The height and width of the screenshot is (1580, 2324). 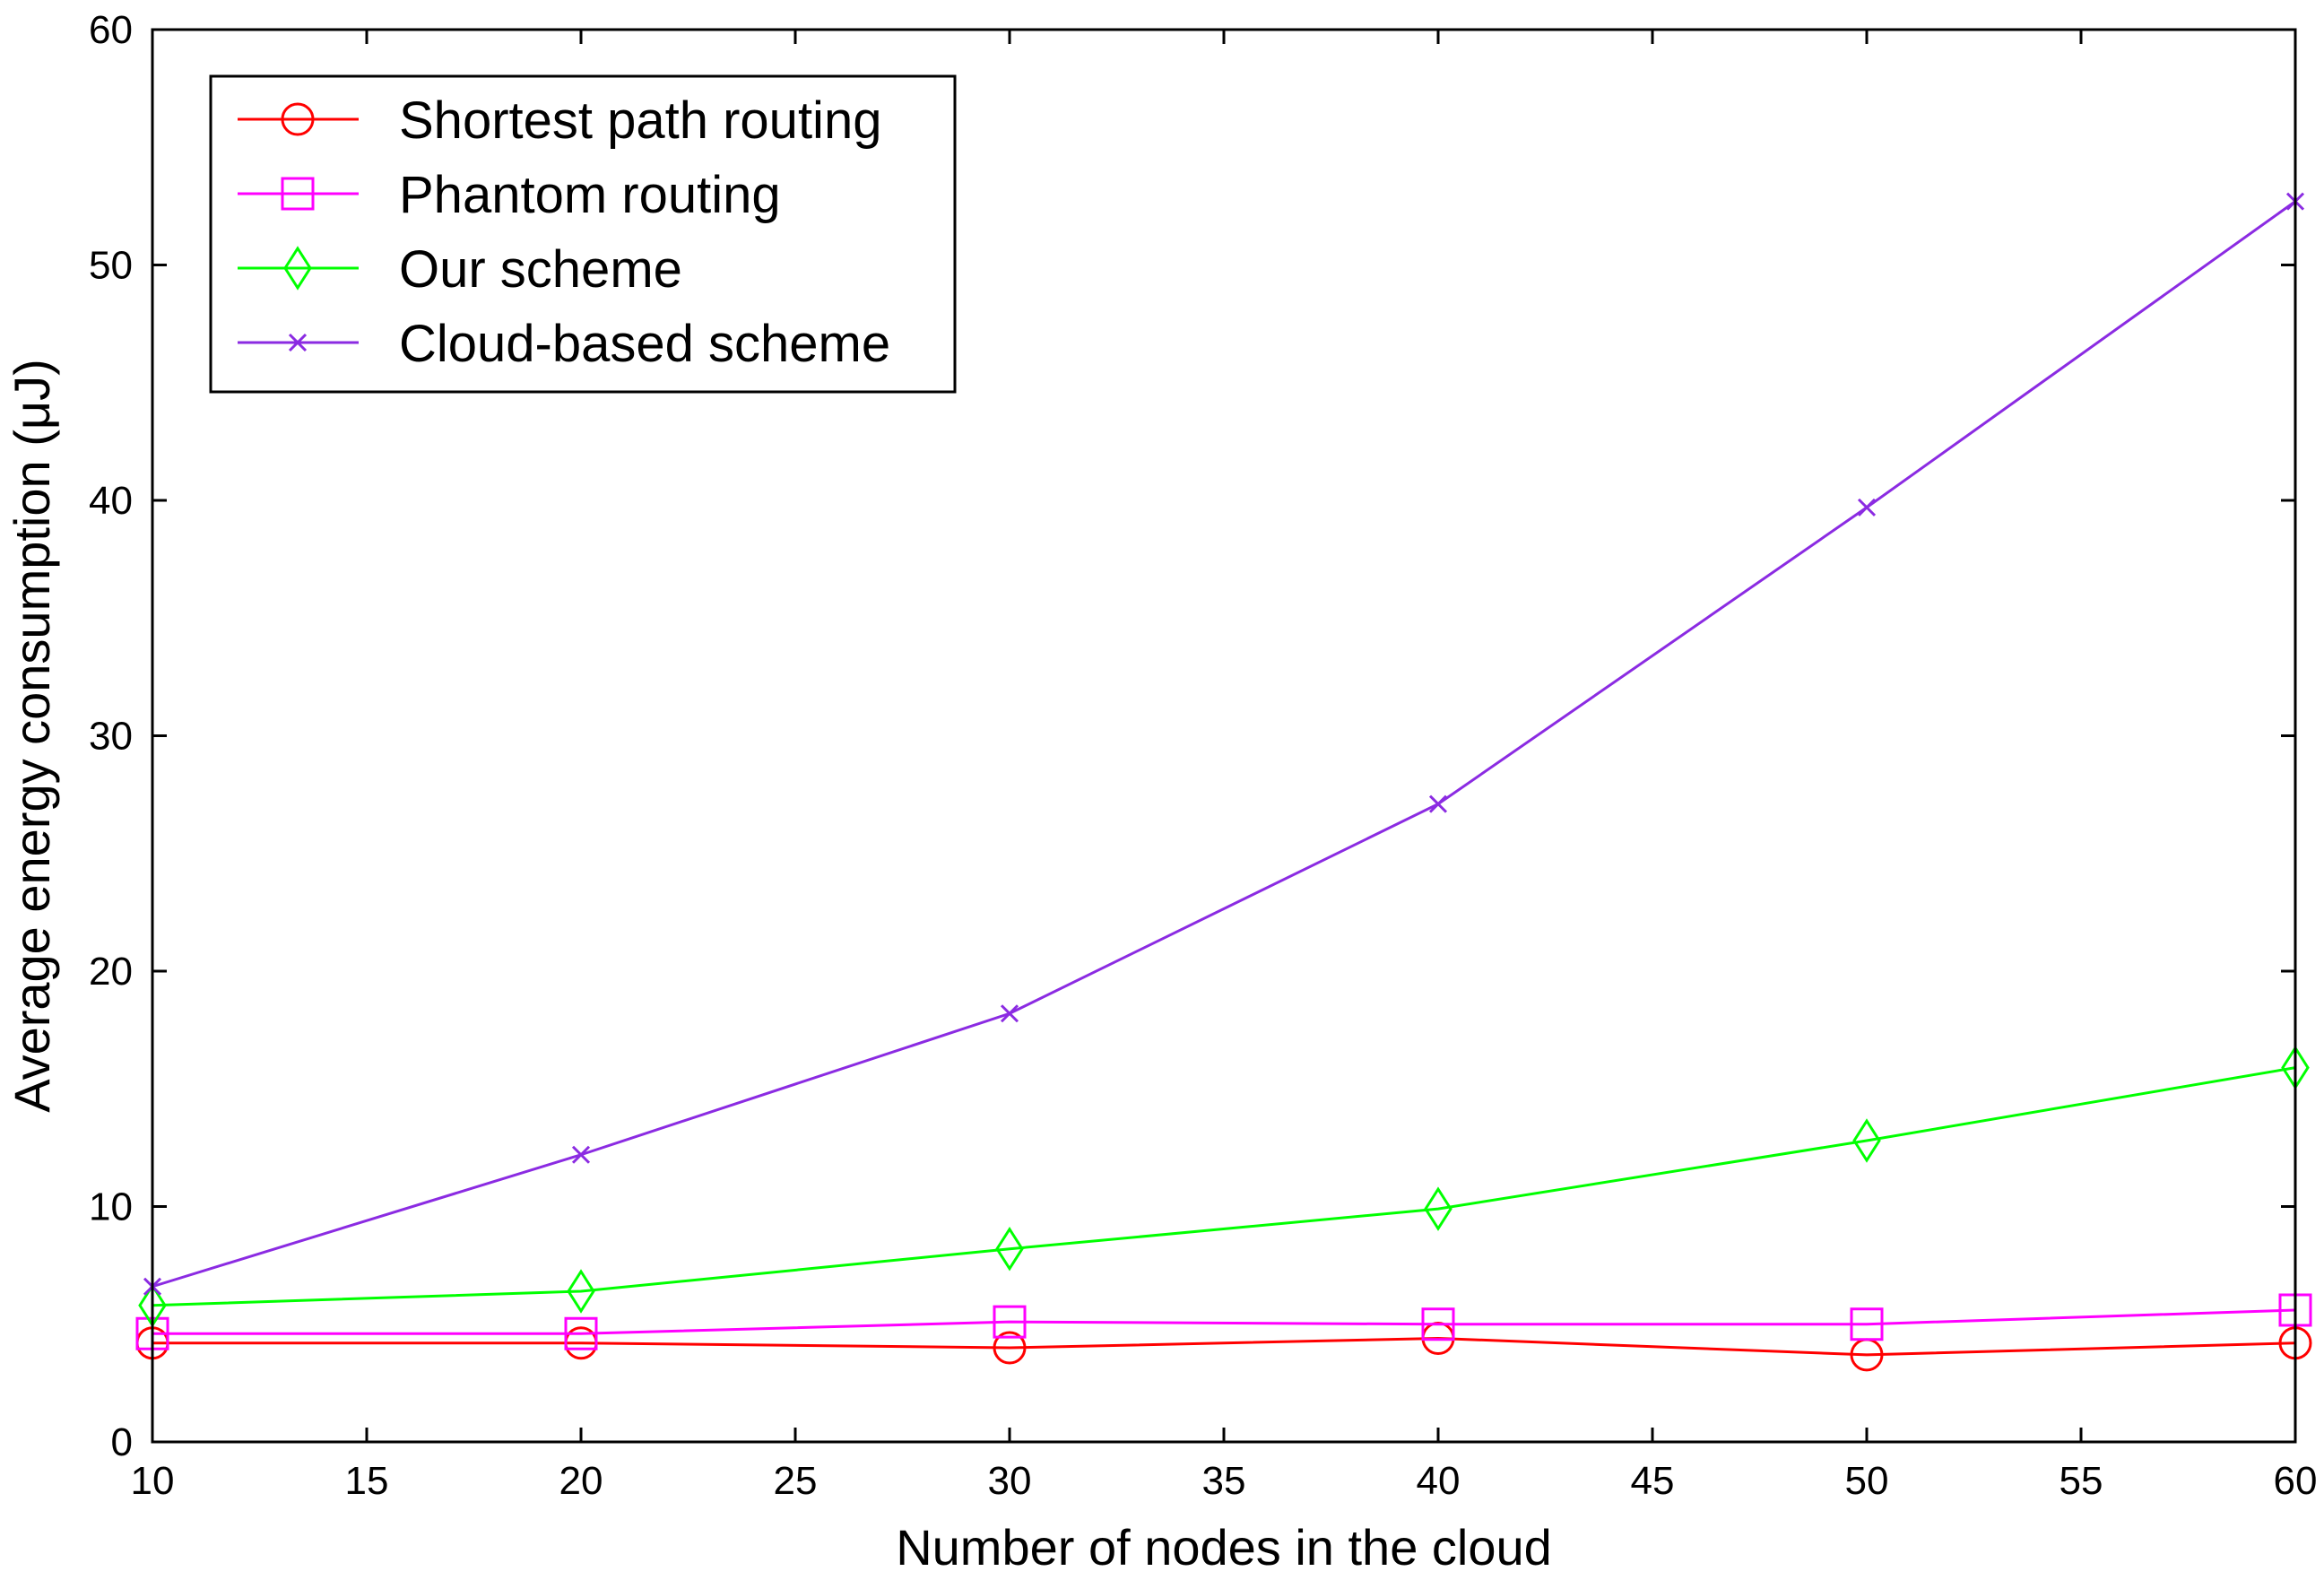 I want to click on legend-label: Our scheme, so click(x=540, y=269).